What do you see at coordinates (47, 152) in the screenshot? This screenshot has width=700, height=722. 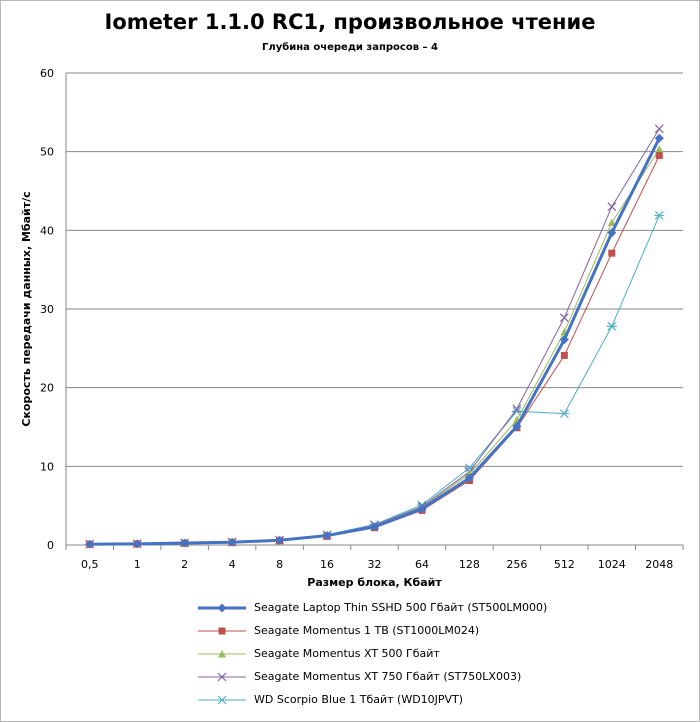 I see `y-tick-label: 50` at bounding box center [47, 152].